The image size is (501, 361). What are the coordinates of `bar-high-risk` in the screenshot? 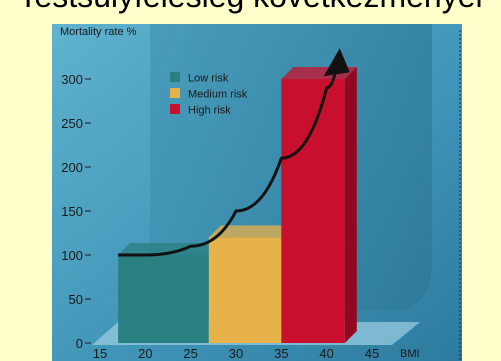 It's located at (319, 205).